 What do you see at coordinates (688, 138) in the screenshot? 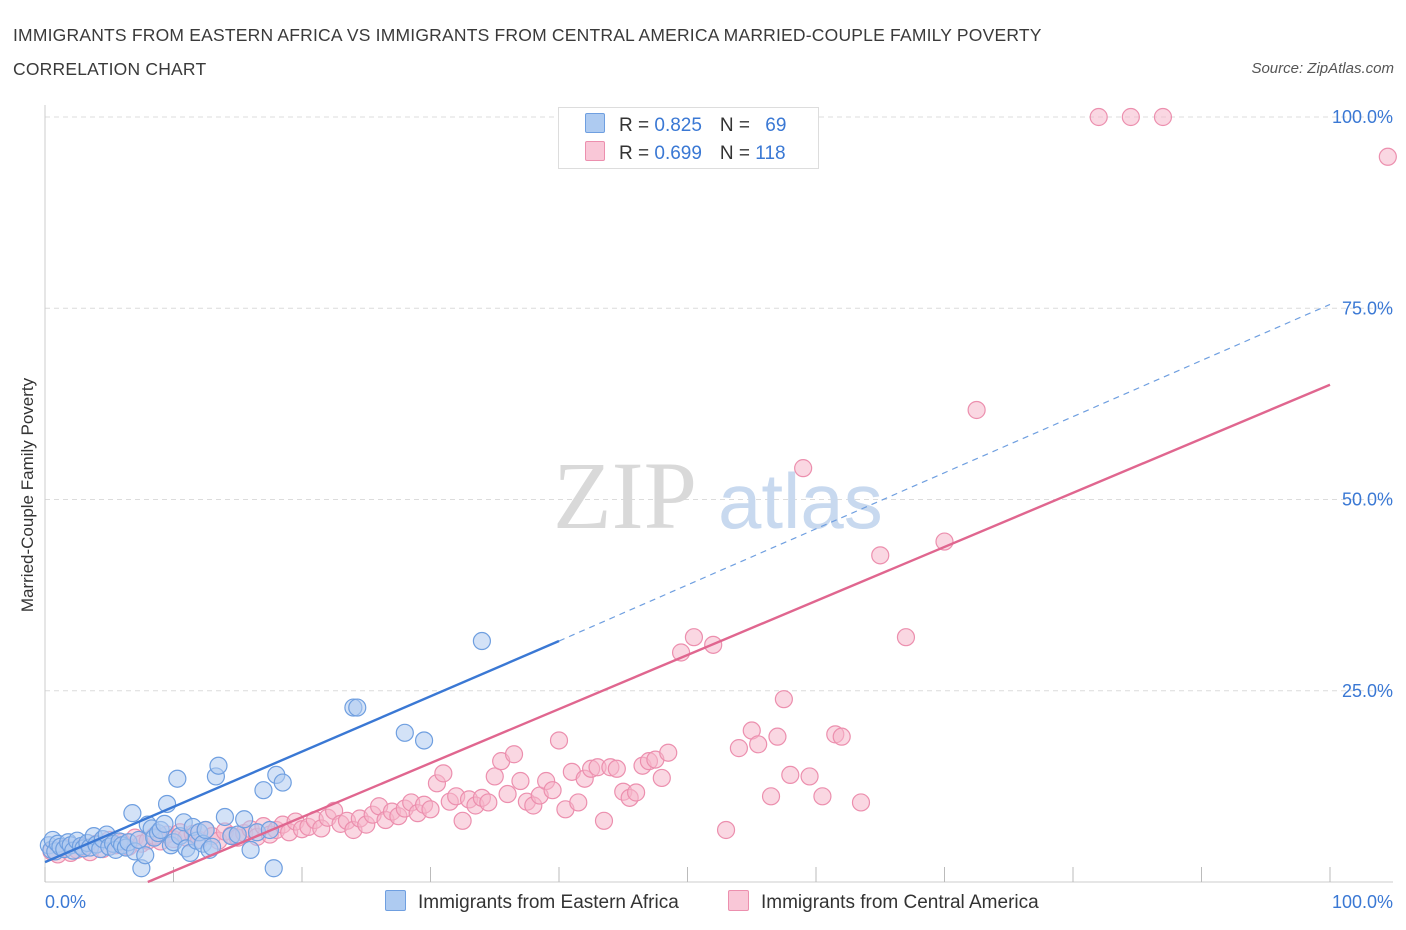
I see `stats-legend: R = 0.825 N = 69 R = 0.699 N = 118` at bounding box center [688, 138].